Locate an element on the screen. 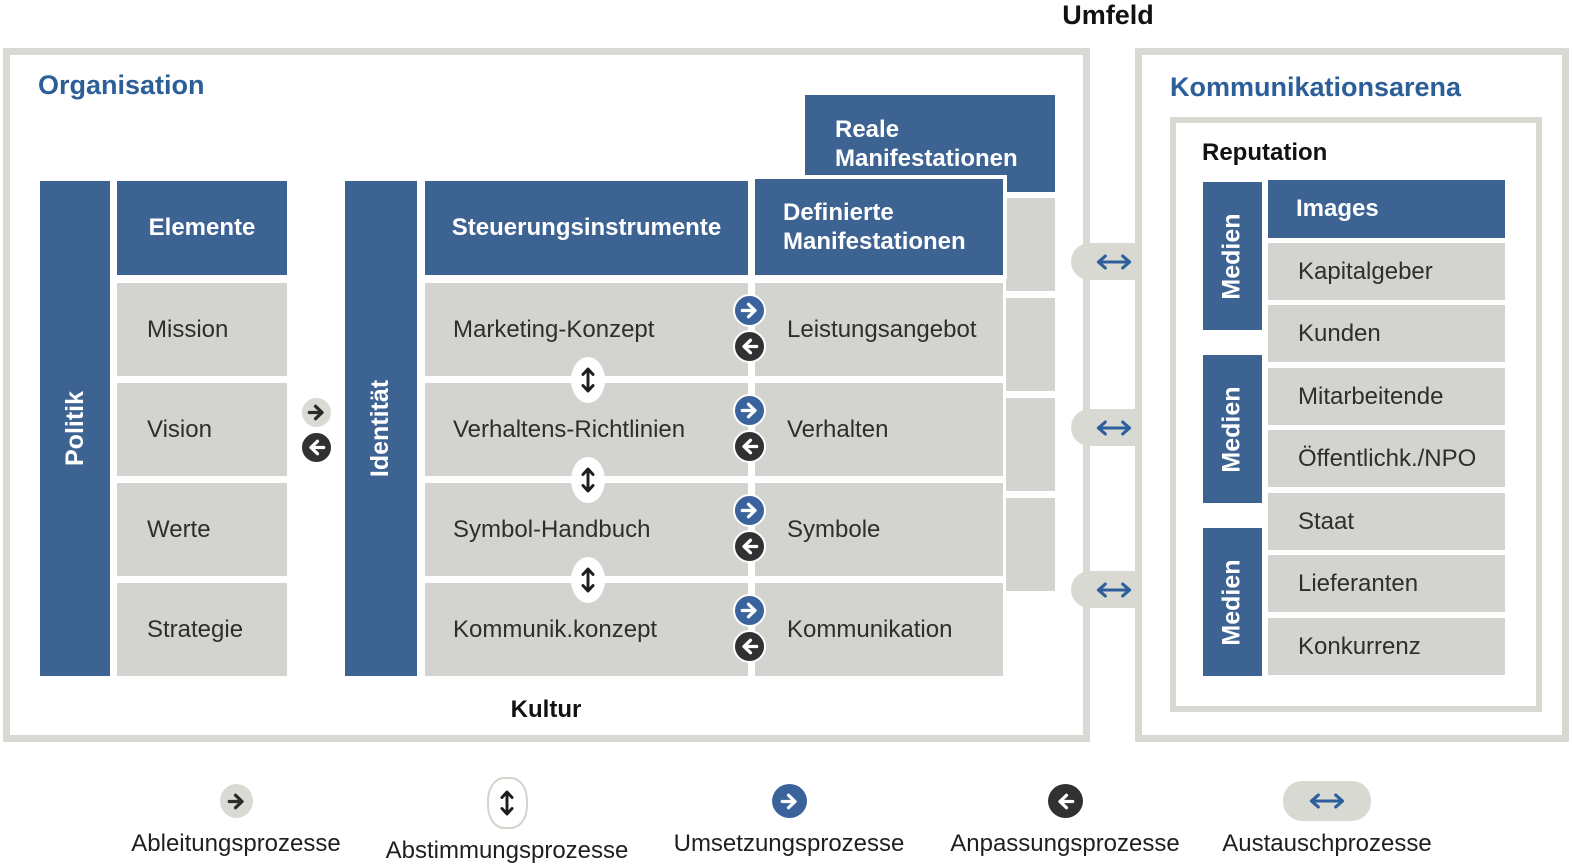 Image resolution: width=1572 pixels, height=866 pixels. row-label: Verhaltens-Richtlinien is located at coordinates (569, 429).